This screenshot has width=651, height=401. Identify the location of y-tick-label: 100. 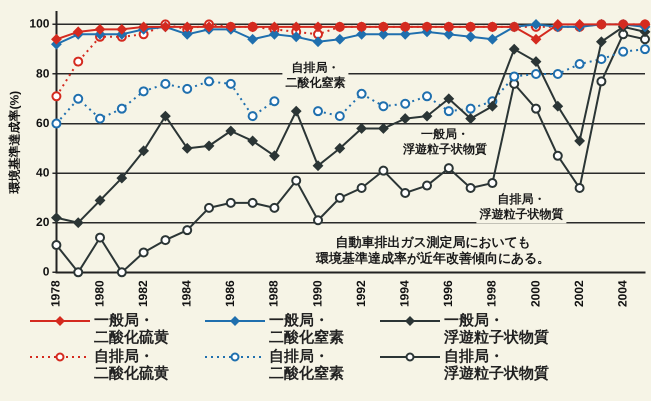
(39, 23).